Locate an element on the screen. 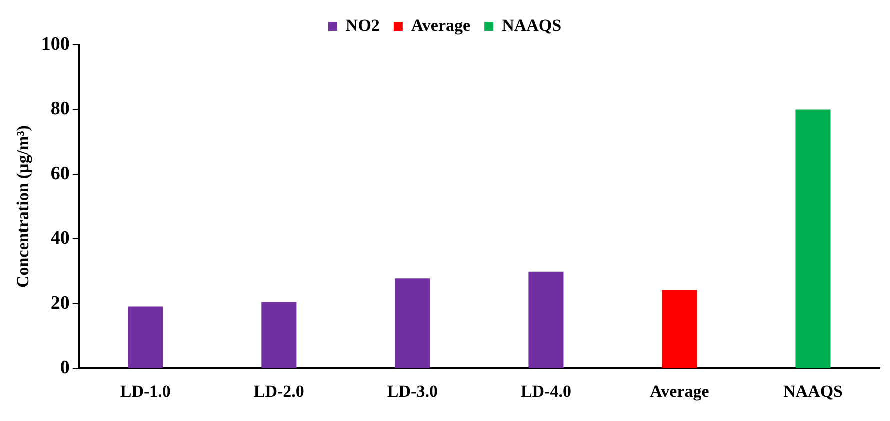 Image resolution: width=890 pixels, height=421 pixels. x-tick-label: NAAQS is located at coordinates (813, 392).